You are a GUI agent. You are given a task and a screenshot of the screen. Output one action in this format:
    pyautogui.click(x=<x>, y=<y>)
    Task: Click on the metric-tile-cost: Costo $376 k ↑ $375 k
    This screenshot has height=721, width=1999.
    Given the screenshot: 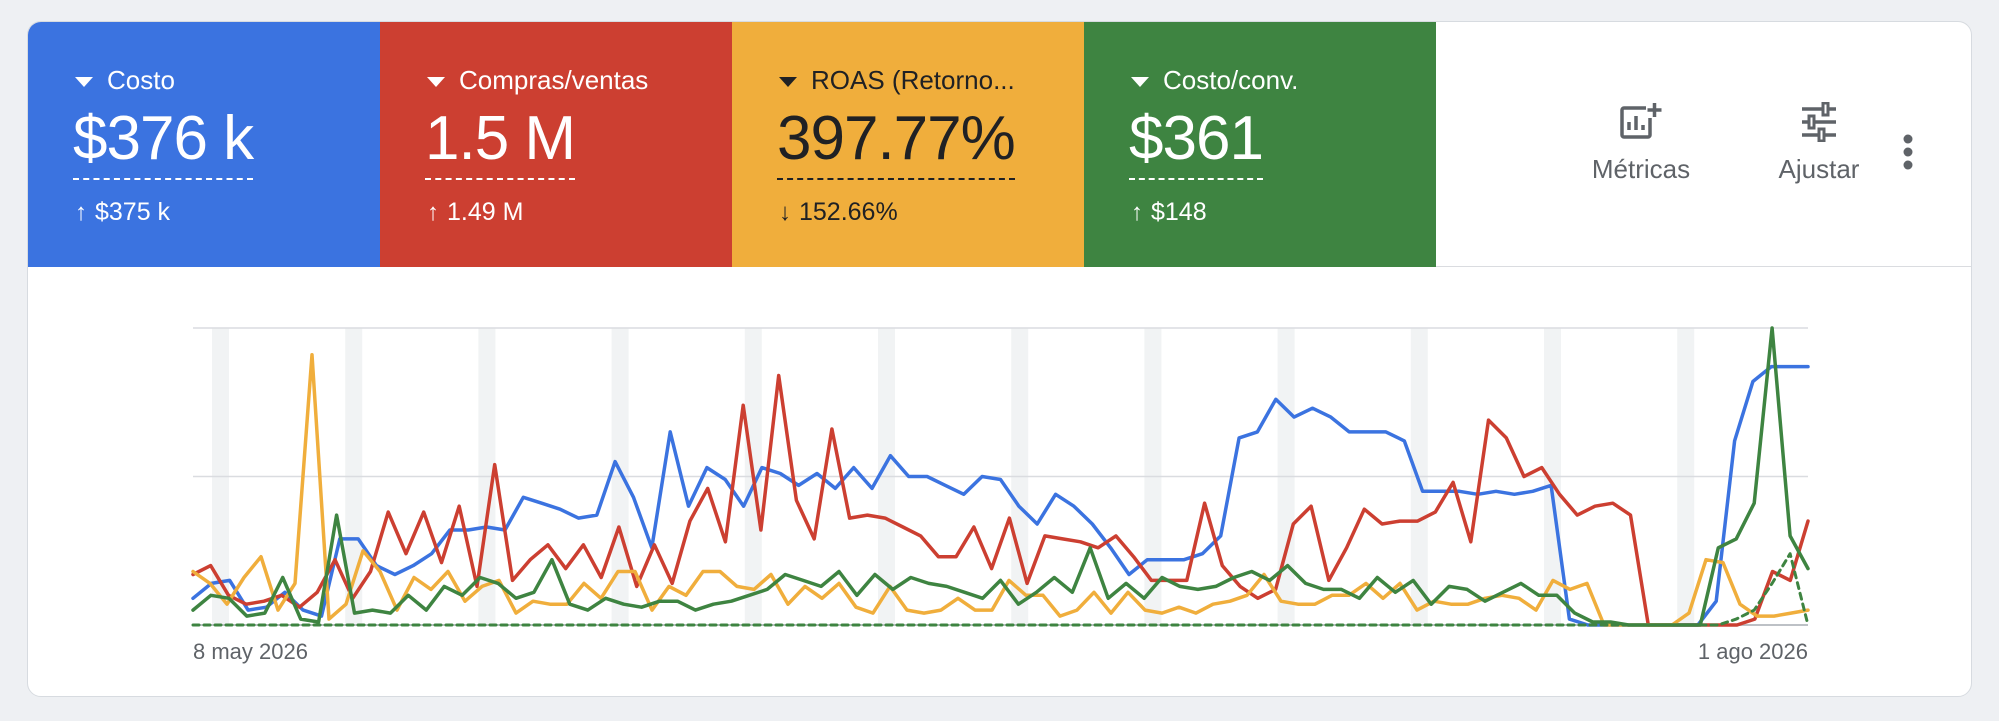 What is the action you would take?
    pyautogui.click(x=204, y=144)
    